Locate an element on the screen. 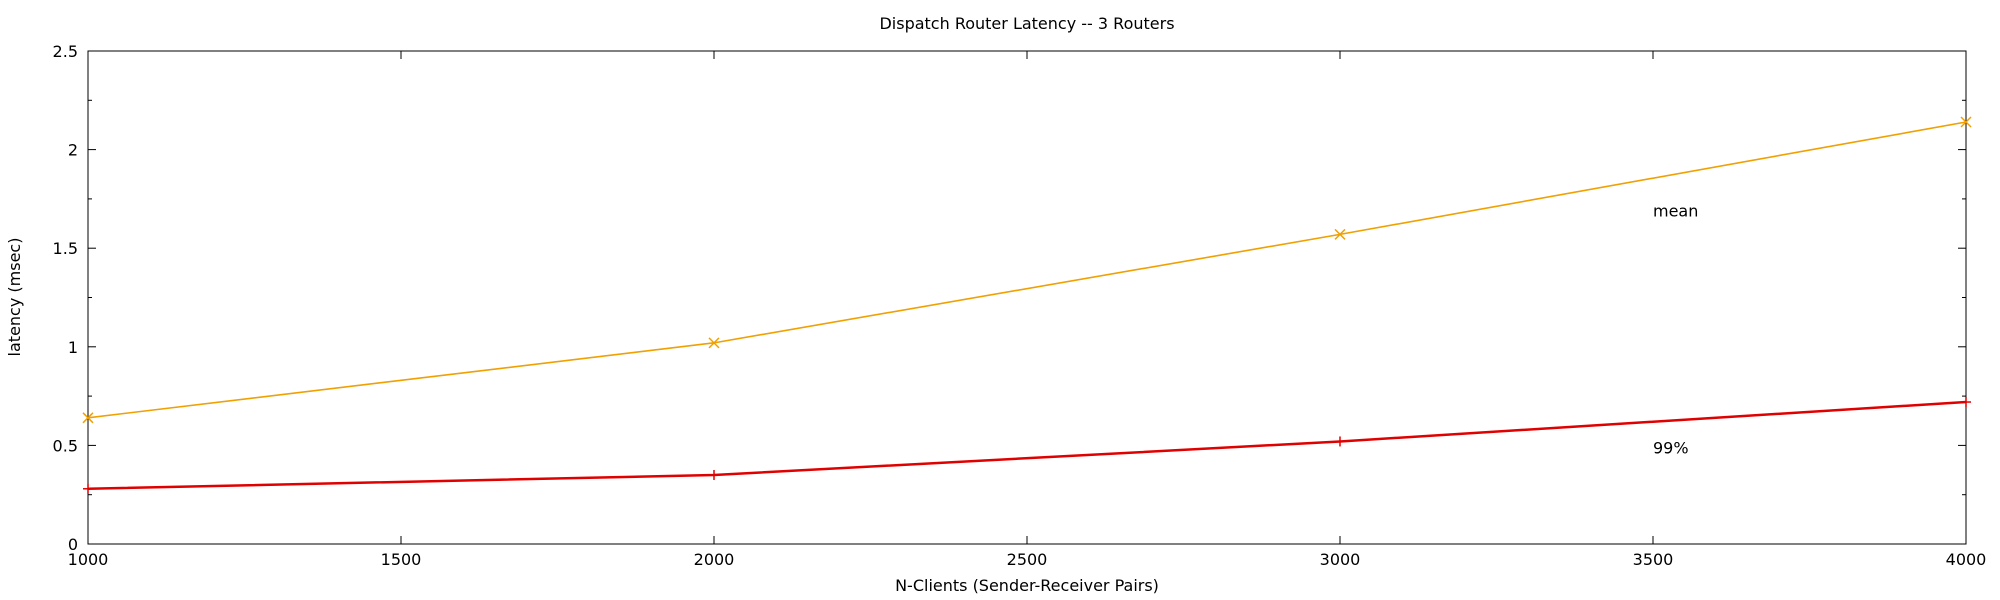 Image resolution: width=2000 pixels, height=600 pixels. y-axis-label: latency (msec) is located at coordinates (14, 297).